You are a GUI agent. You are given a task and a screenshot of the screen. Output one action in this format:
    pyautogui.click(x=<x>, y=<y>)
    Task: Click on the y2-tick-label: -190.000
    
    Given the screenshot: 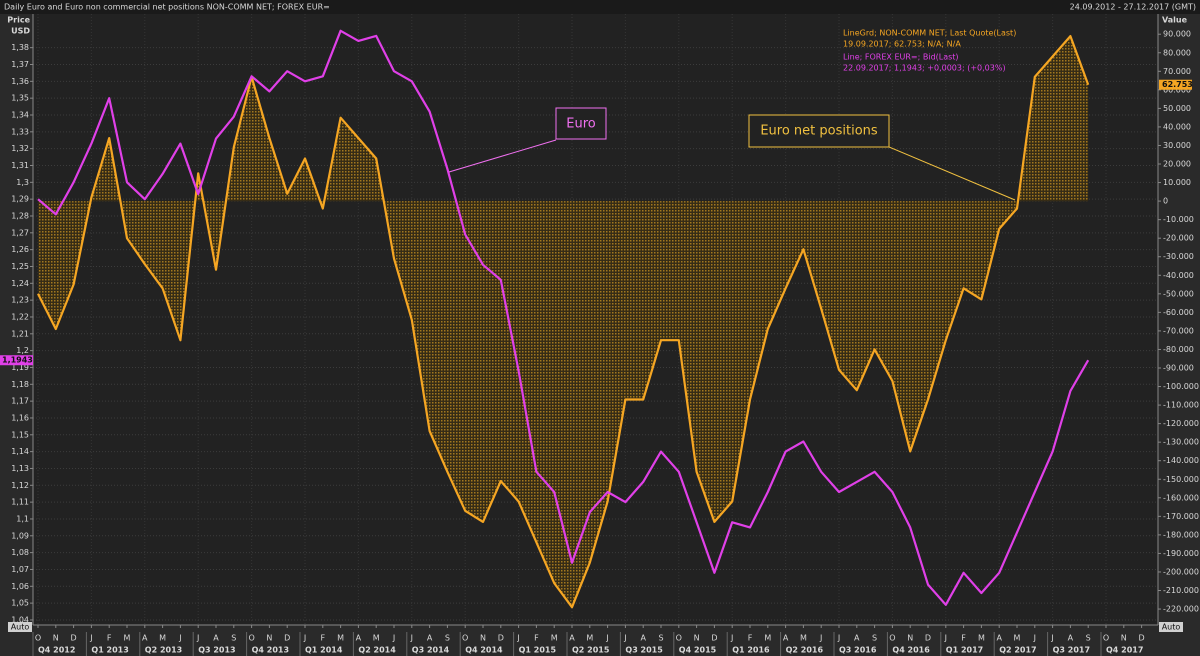 What is the action you would take?
    pyautogui.click(x=1181, y=553)
    